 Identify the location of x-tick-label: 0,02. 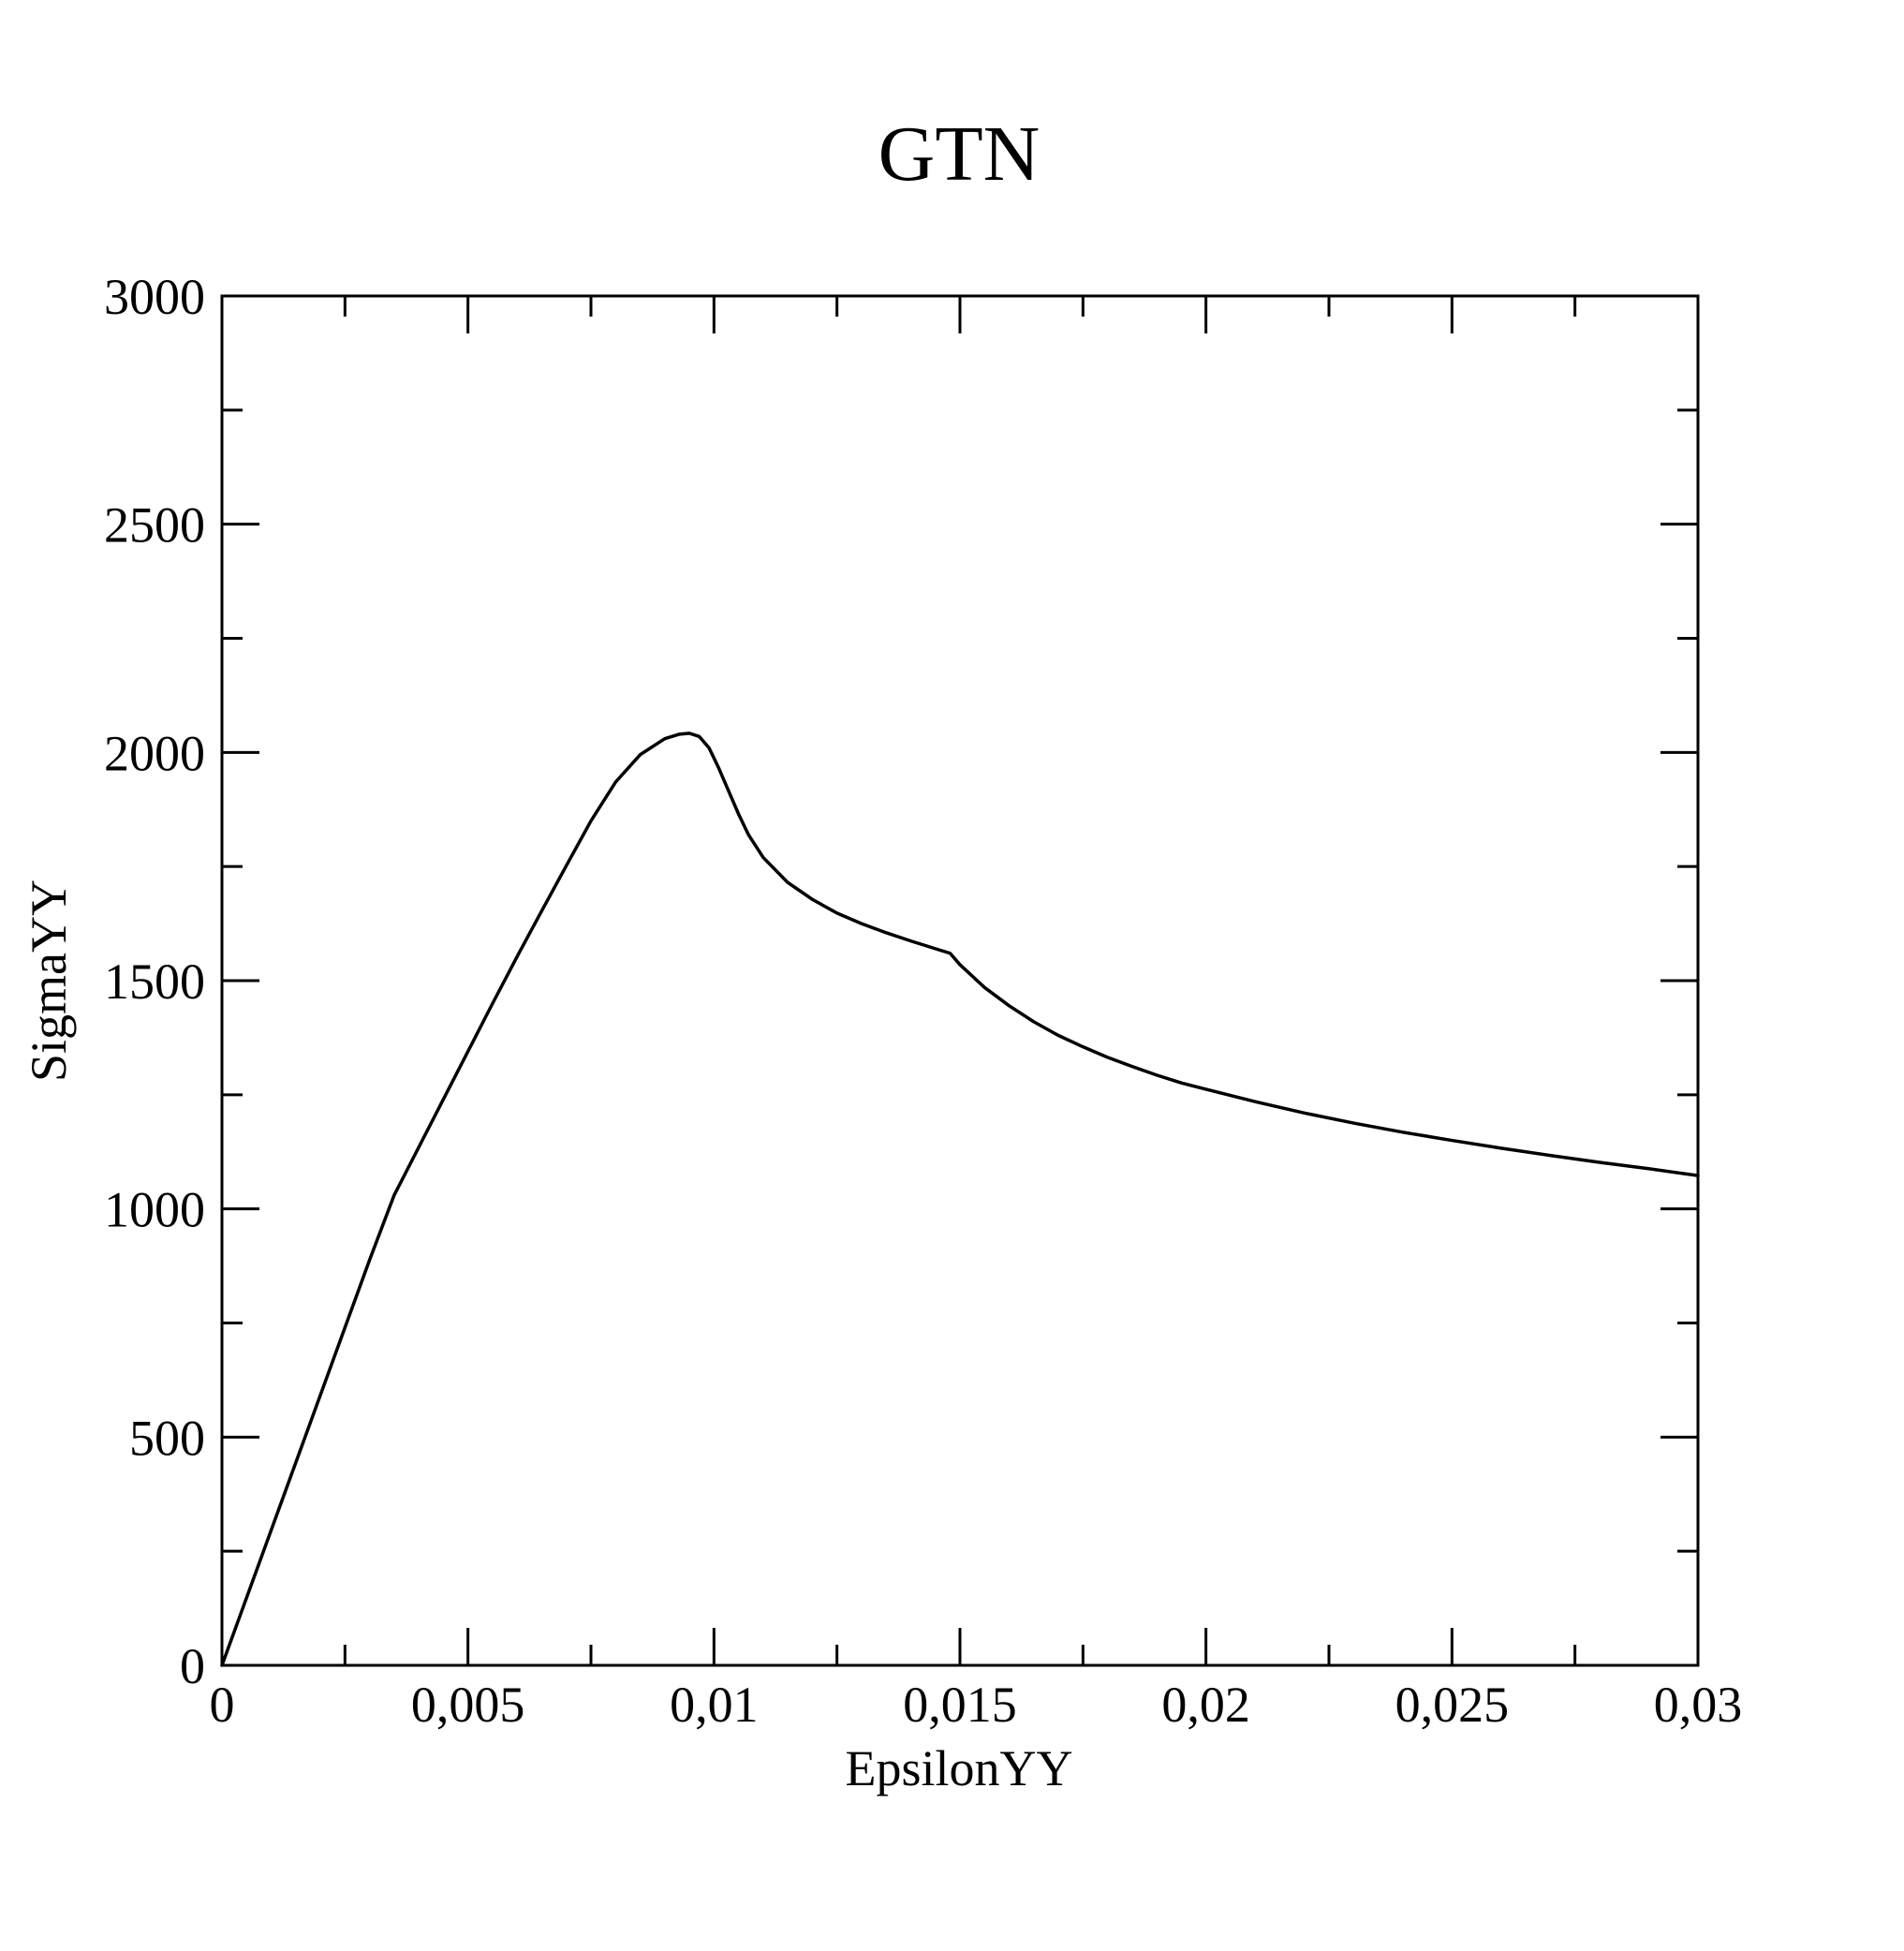
(1205, 1705).